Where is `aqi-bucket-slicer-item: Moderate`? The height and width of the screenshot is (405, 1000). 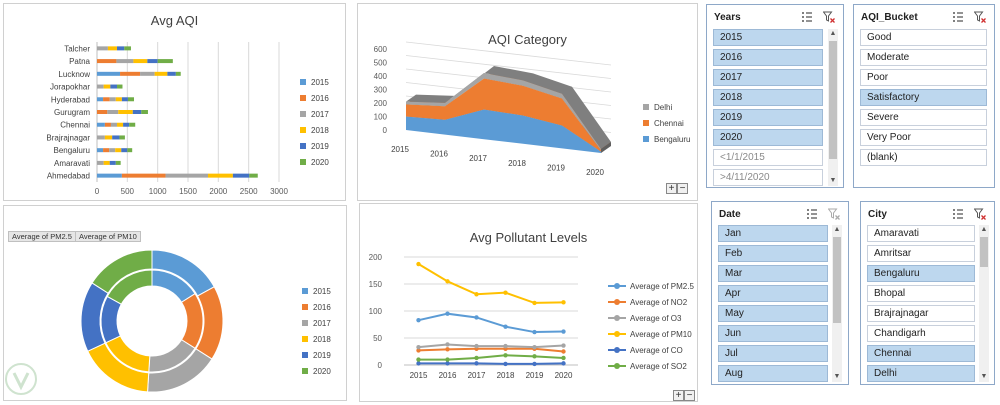
aqi-bucket-slicer-item: Moderate is located at coordinates (923, 57).